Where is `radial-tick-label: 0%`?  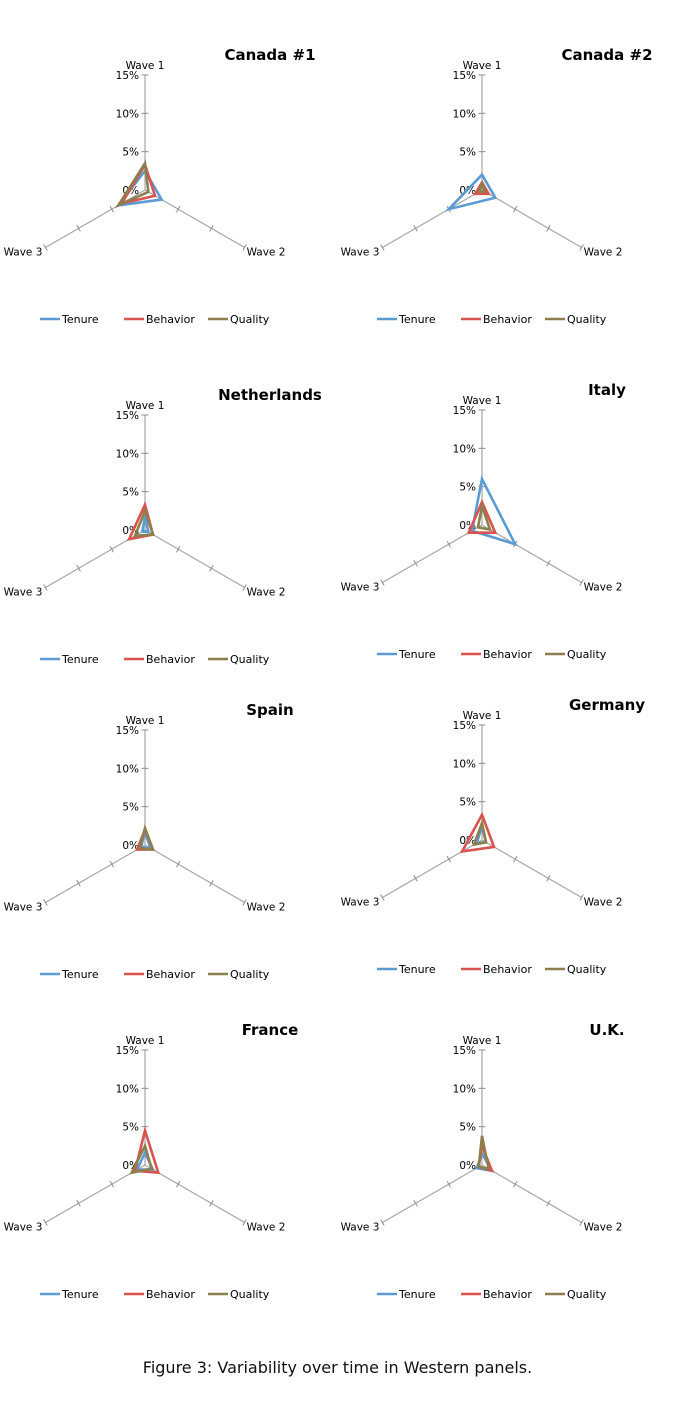
radial-tick-label: 0% is located at coordinates (130, 846).